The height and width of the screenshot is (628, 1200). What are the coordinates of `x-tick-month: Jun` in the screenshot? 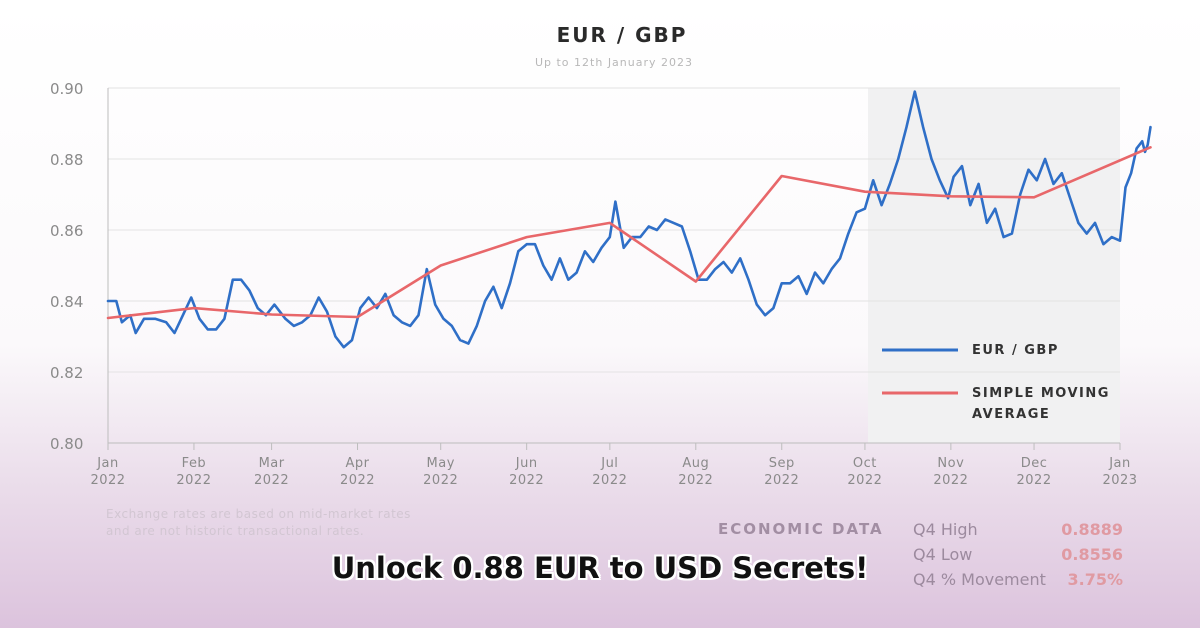 It's located at (526, 463).